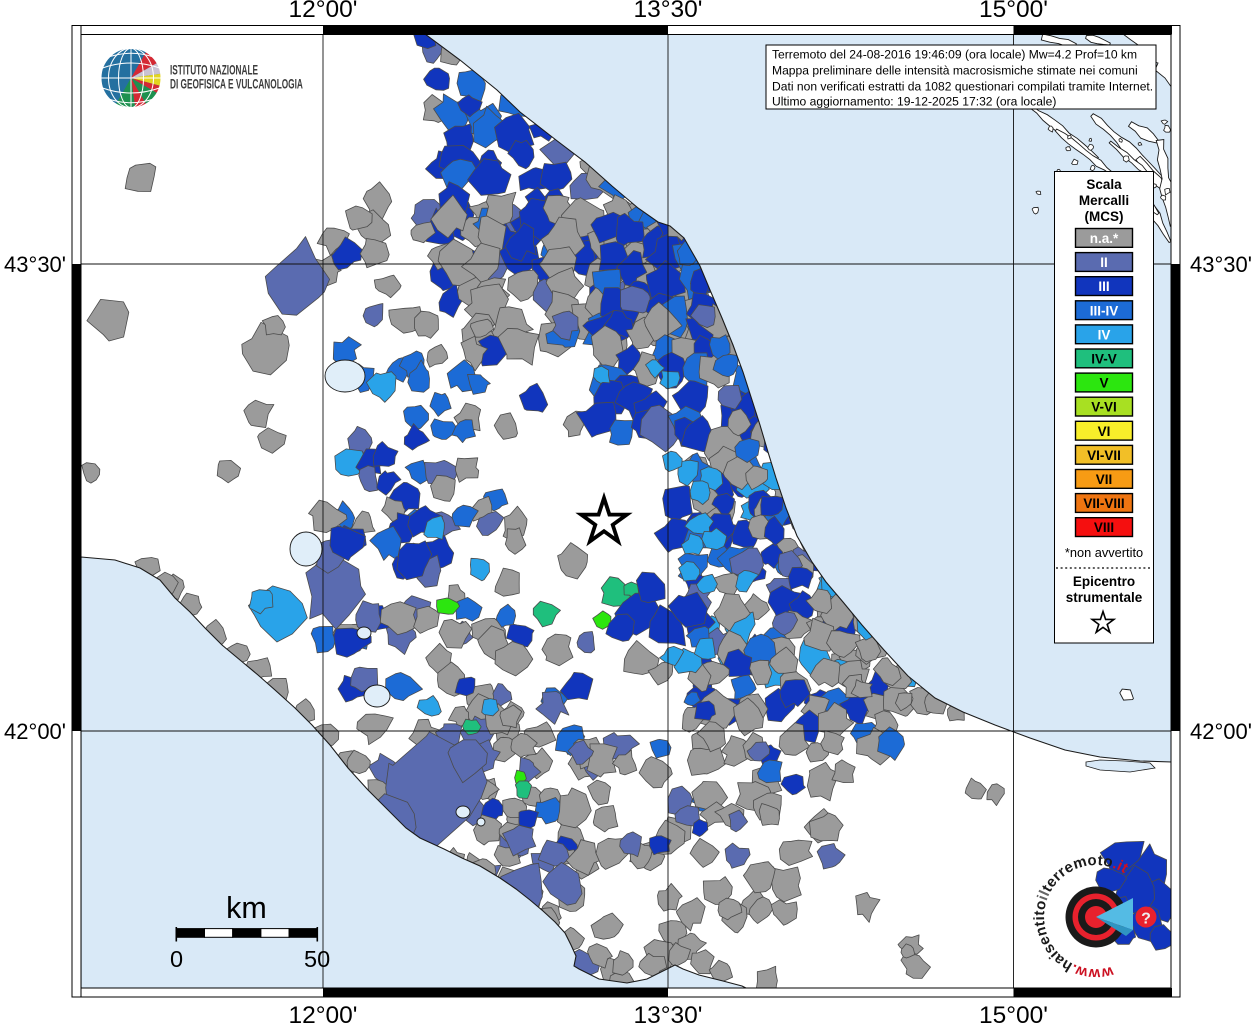 This screenshot has width=1256, height=1024. Describe the element at coordinates (1104, 581) in the screenshot. I see `svg-text: Epicentro` at that location.